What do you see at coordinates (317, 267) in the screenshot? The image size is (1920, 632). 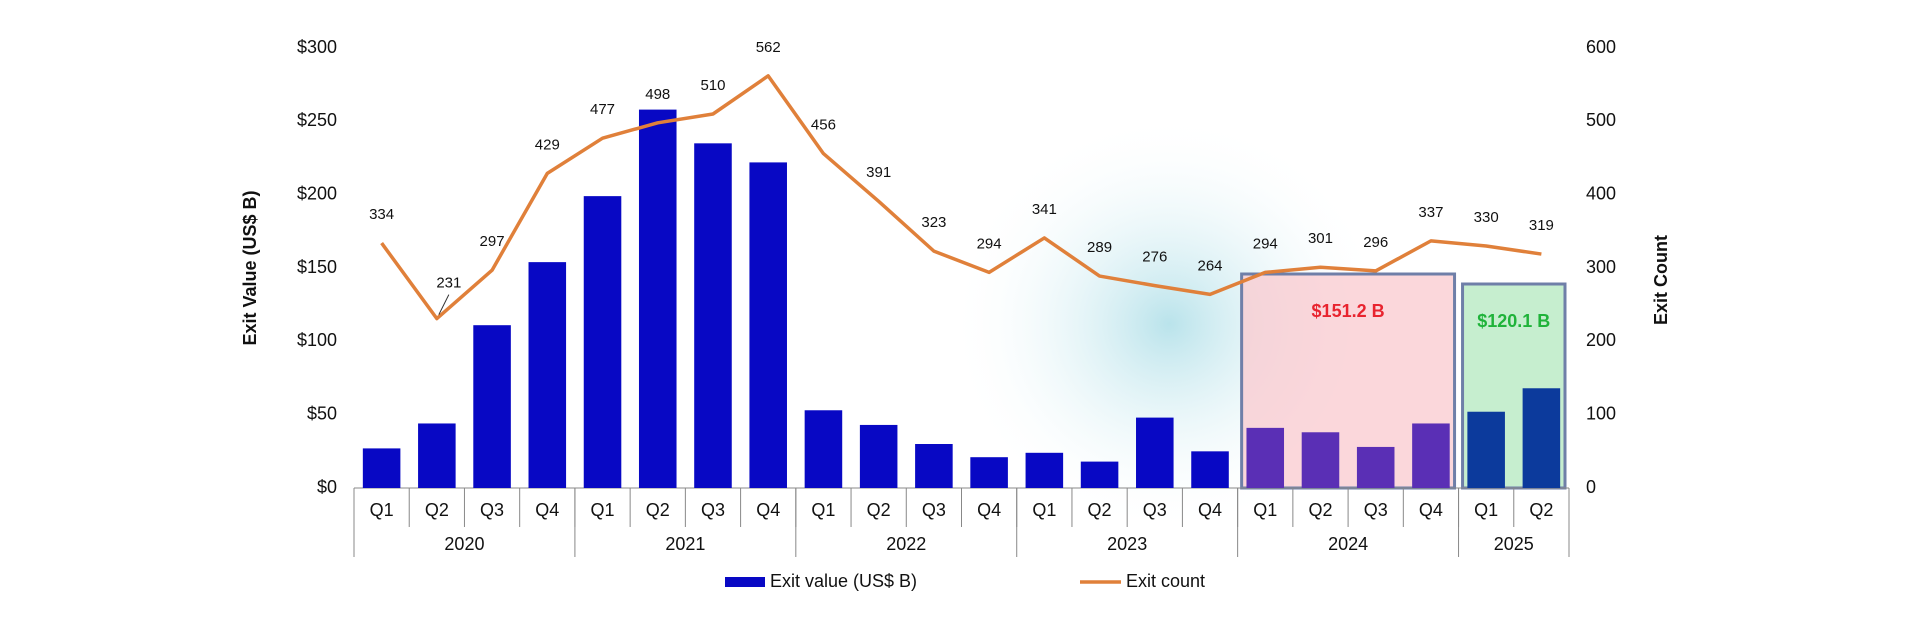 I see `y-tick-label: $150` at bounding box center [317, 267].